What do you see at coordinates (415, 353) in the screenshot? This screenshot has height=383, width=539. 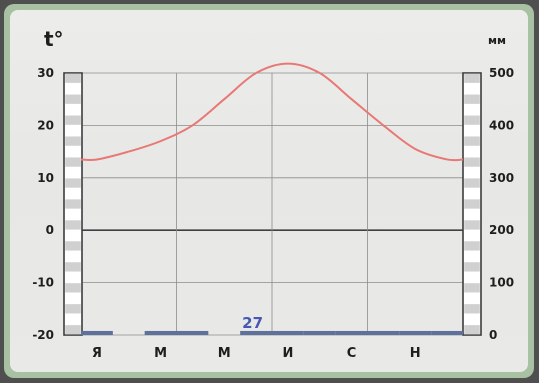 I see `month-label: Н` at bounding box center [415, 353].